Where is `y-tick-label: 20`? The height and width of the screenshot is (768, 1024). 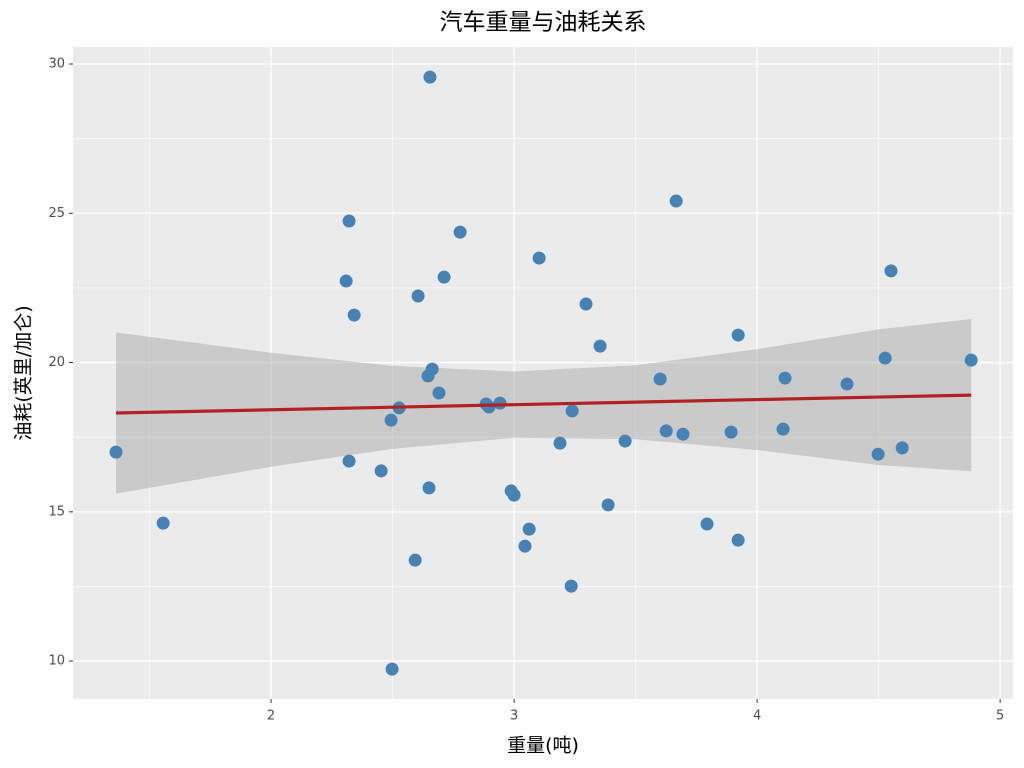 y-tick-label: 20 is located at coordinates (56, 362).